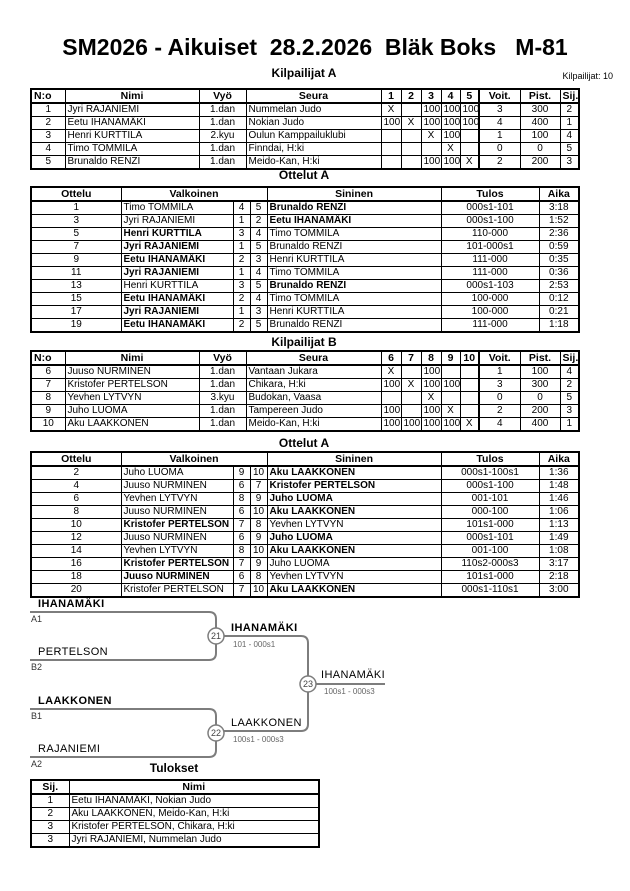 This screenshot has width=630, height=891. What do you see at coordinates (177, 512) in the screenshot?
I see `white-competitor-name: Juuso NURMINEN` at bounding box center [177, 512].